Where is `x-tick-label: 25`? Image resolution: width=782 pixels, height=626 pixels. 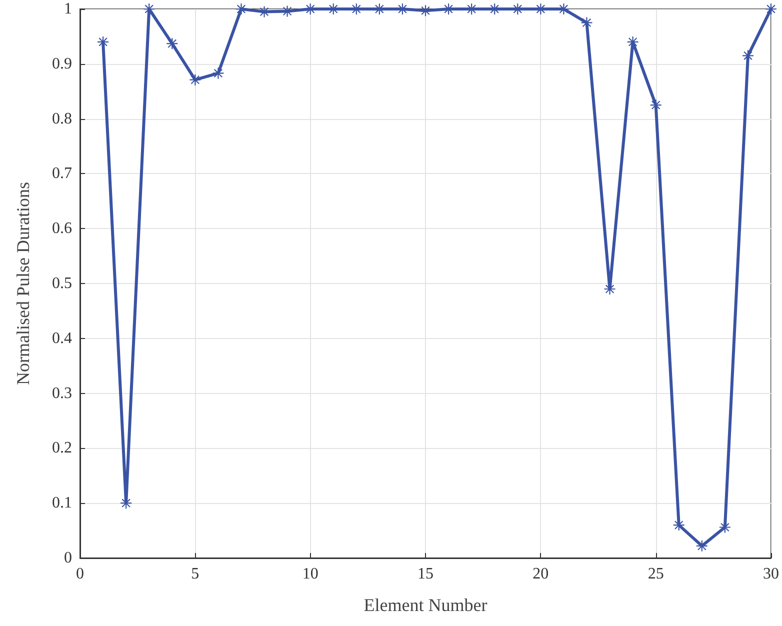
x-tick-label: 25 is located at coordinates (656, 574).